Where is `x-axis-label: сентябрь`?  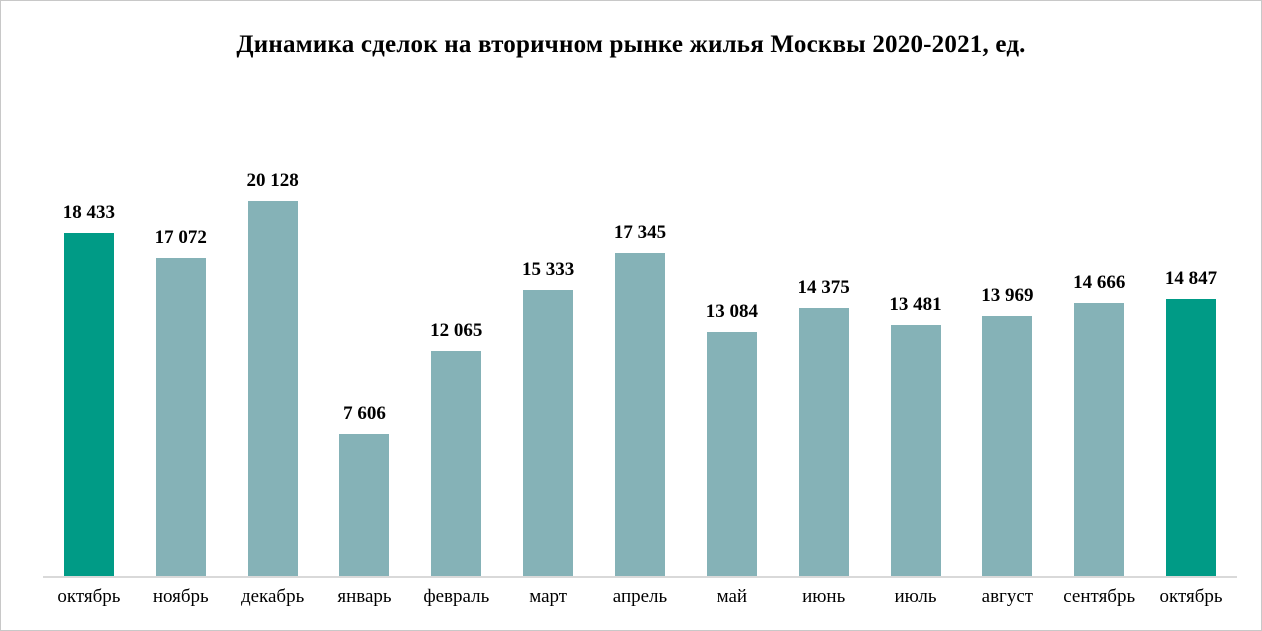
x-axis-label: сентябрь is located at coordinates (1099, 596).